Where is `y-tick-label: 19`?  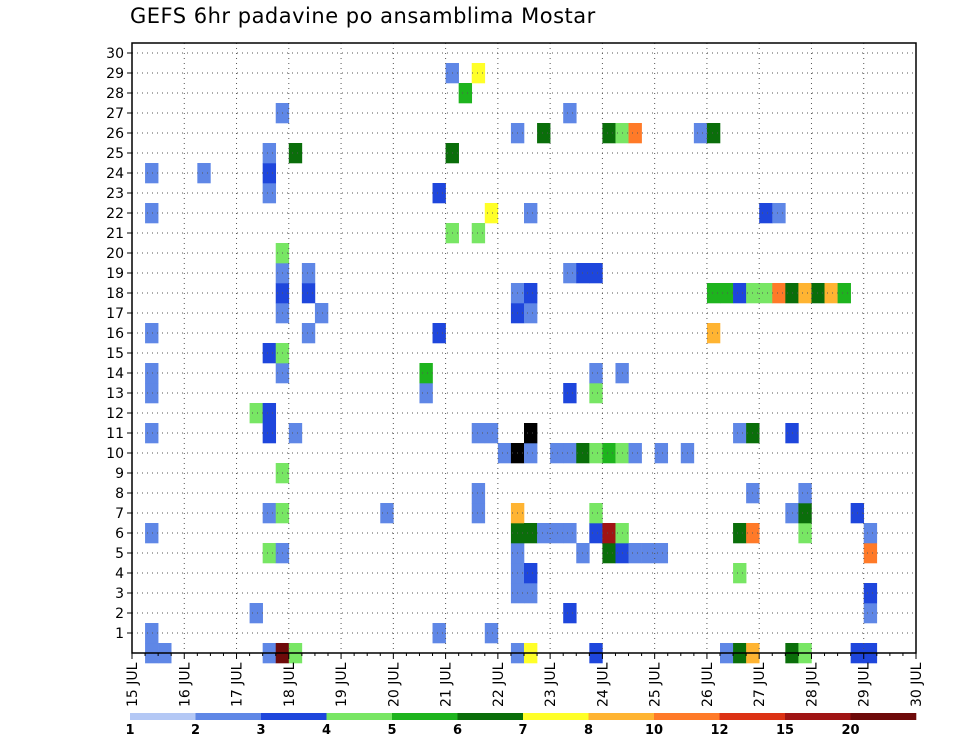 y-tick-label: 19 is located at coordinates (115, 274).